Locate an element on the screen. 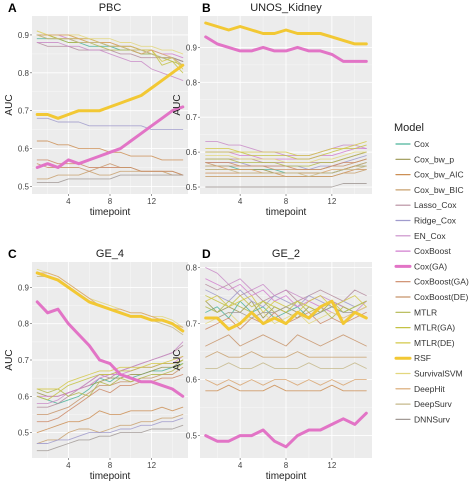 The height and width of the screenshot is (481, 474). legend-item: DeepHit is located at coordinates (420, 389).